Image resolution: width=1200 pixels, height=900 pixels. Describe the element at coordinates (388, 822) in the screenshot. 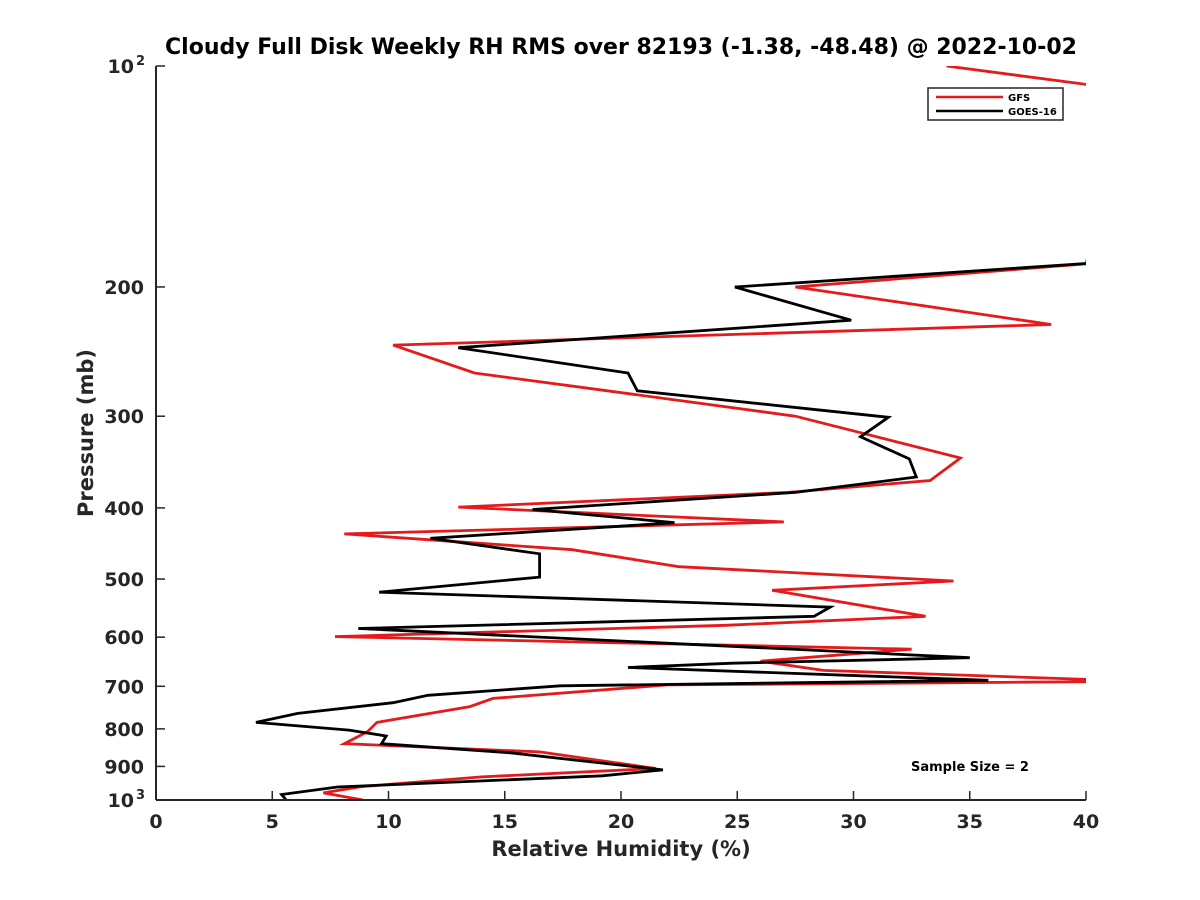

I see `x-tick-label: 10` at that location.